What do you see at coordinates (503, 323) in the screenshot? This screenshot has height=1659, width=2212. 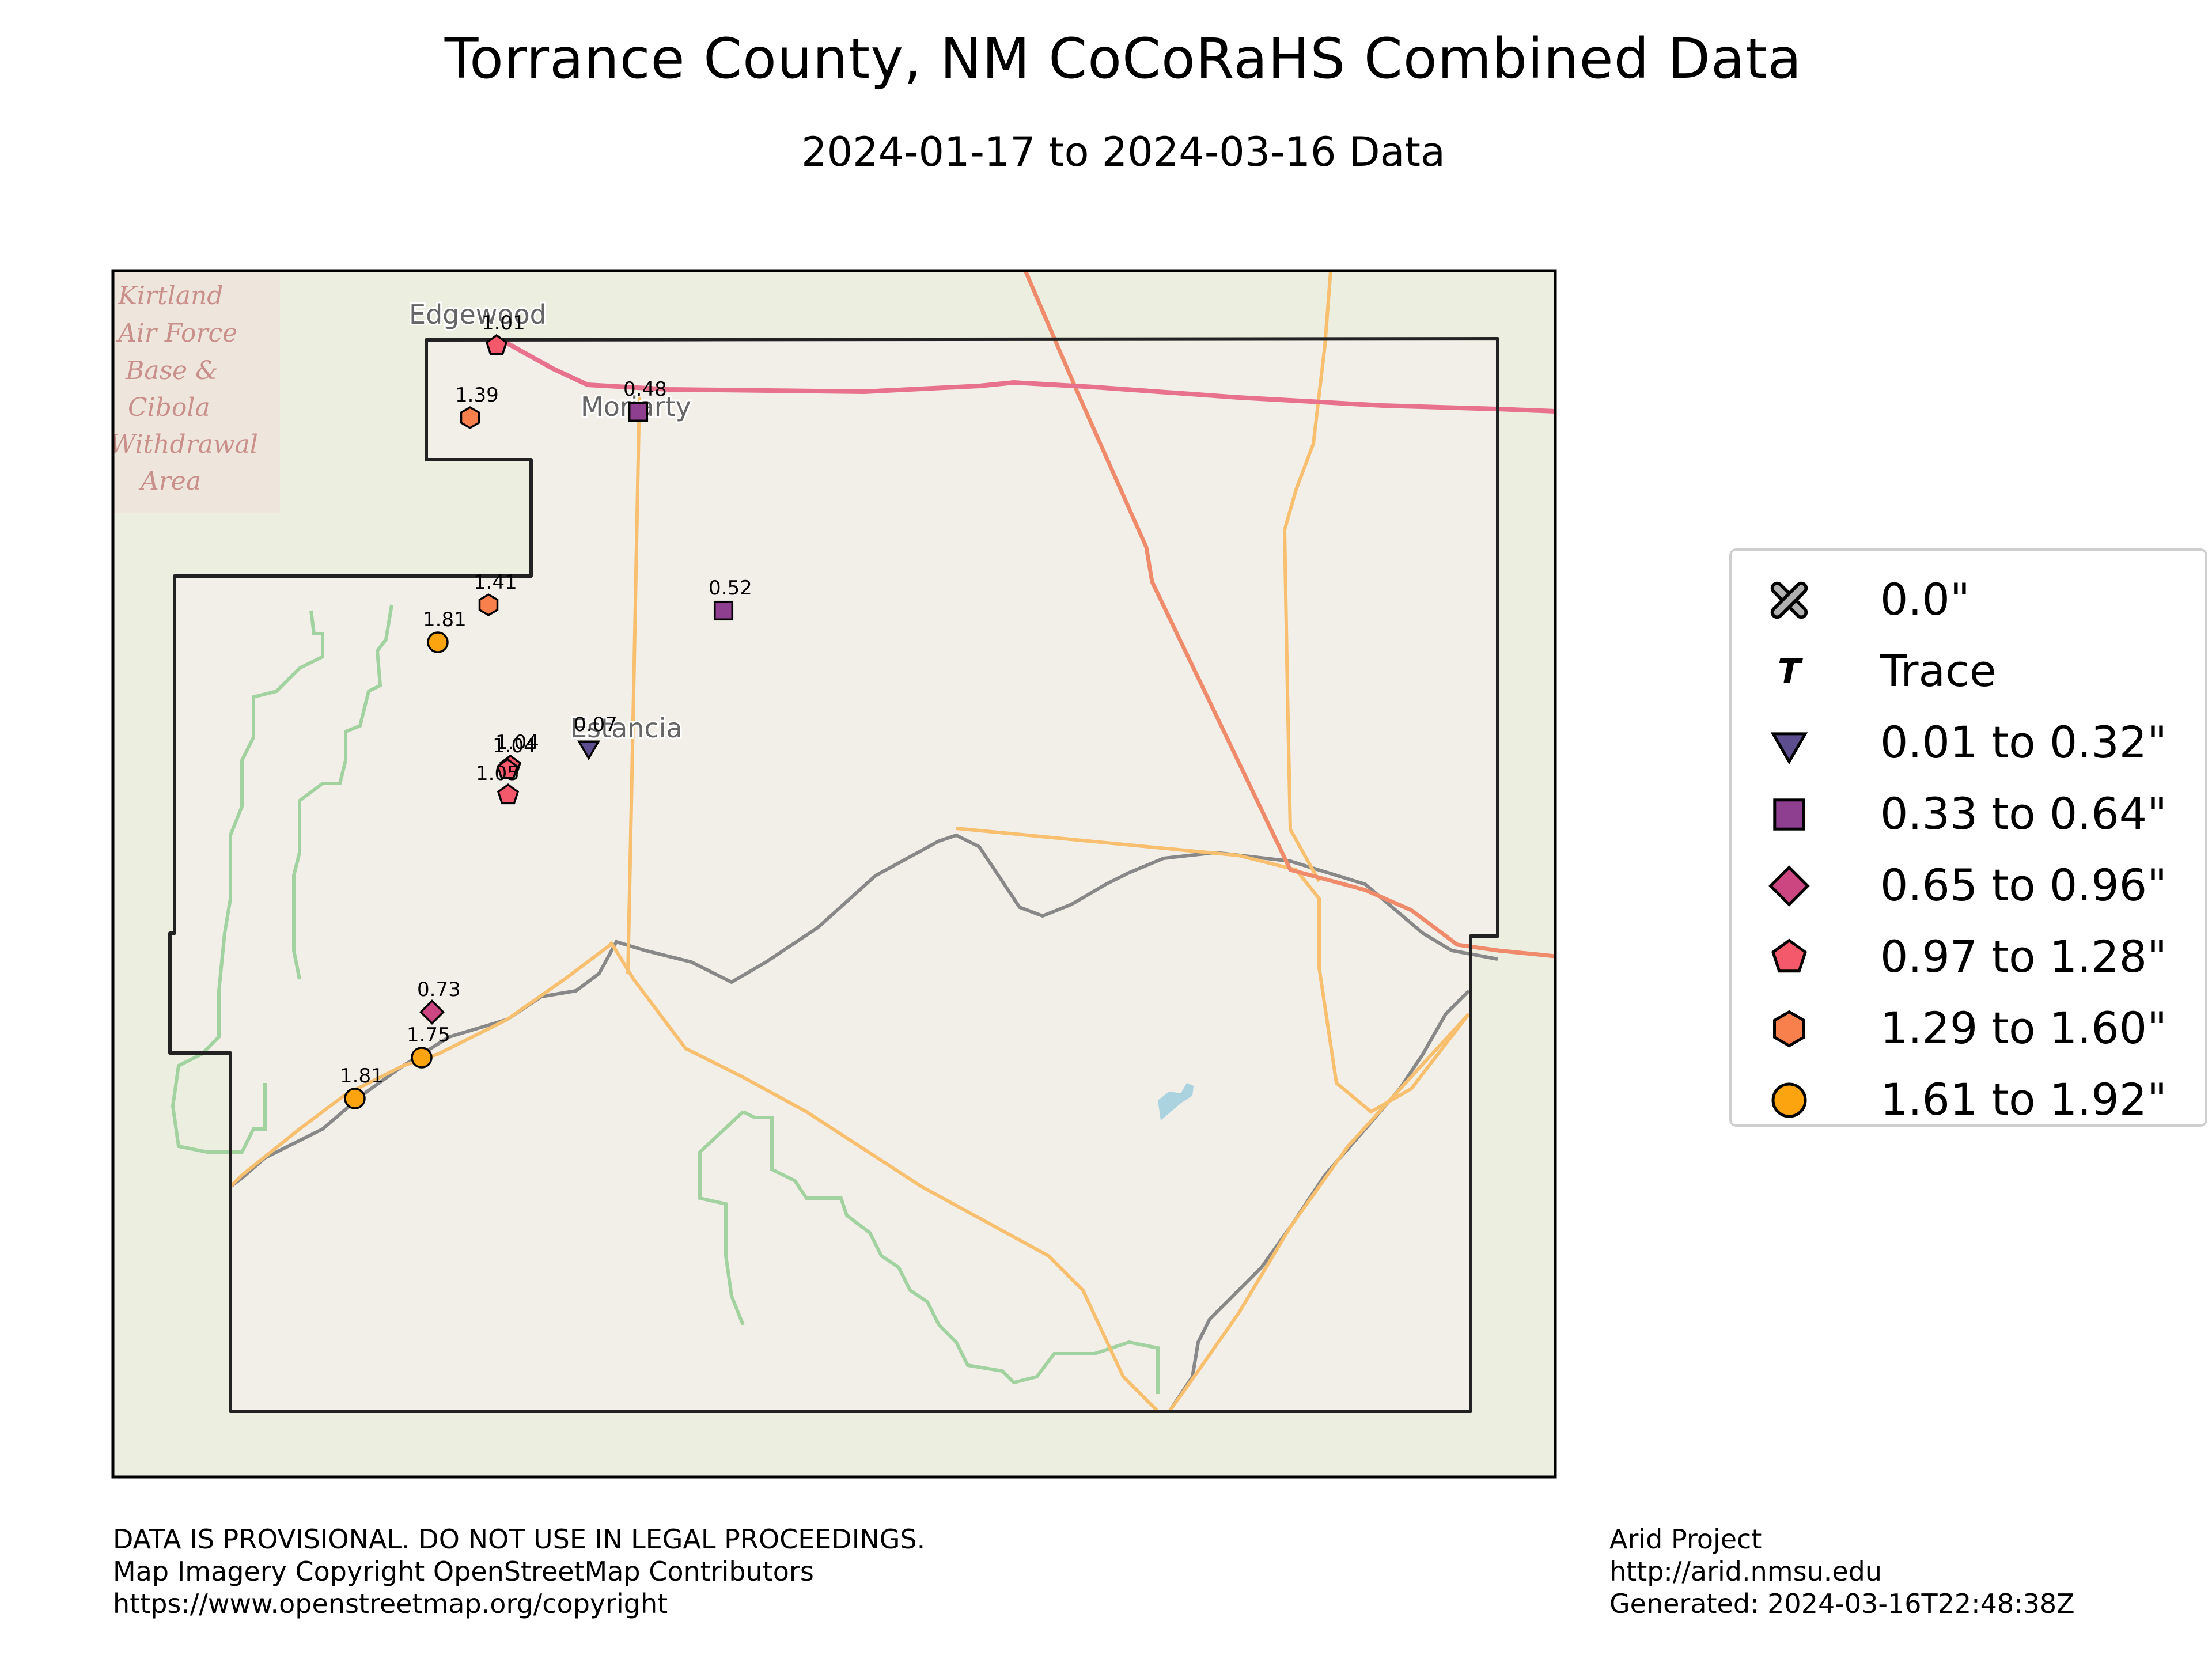 I see `station-value-label: 1.01` at bounding box center [503, 323].